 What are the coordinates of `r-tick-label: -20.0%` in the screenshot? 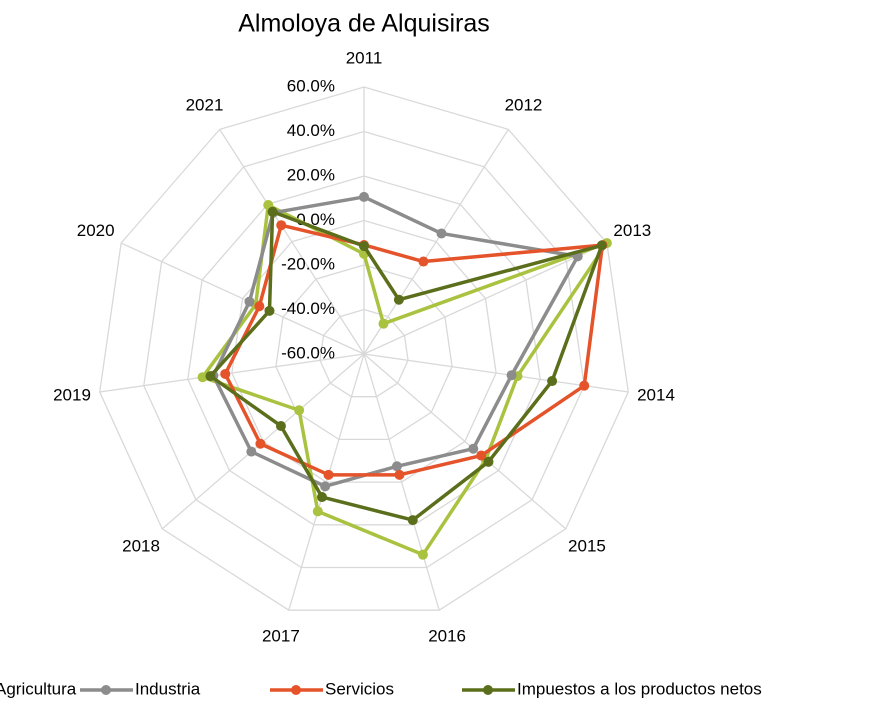 It's located at (308, 263).